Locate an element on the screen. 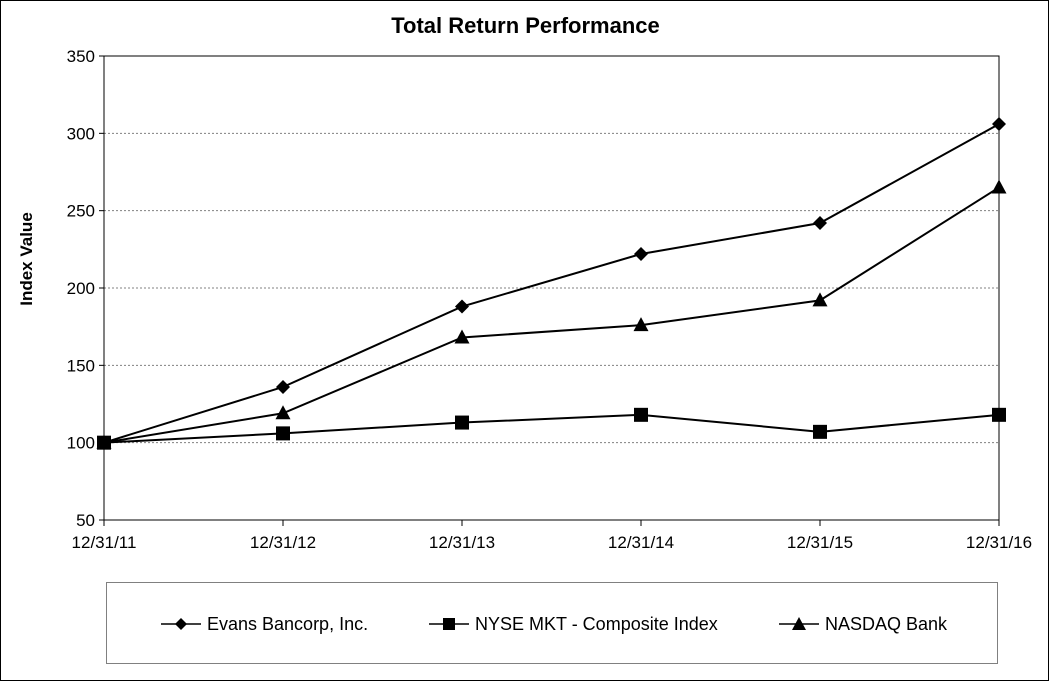 The height and width of the screenshot is (681, 1049). x-tick-label: 12/31/11 is located at coordinates (104, 542).